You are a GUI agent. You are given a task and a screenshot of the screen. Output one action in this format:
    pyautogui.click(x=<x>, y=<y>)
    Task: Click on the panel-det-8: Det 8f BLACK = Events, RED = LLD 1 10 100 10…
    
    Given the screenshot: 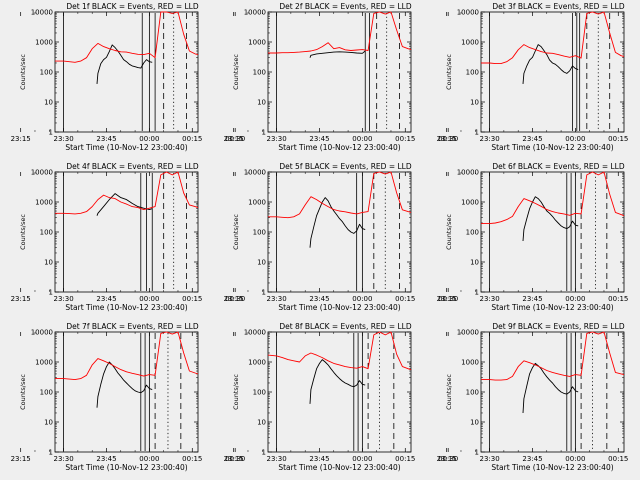 What is the action you would take?
    pyautogui.click(x=341, y=397)
    